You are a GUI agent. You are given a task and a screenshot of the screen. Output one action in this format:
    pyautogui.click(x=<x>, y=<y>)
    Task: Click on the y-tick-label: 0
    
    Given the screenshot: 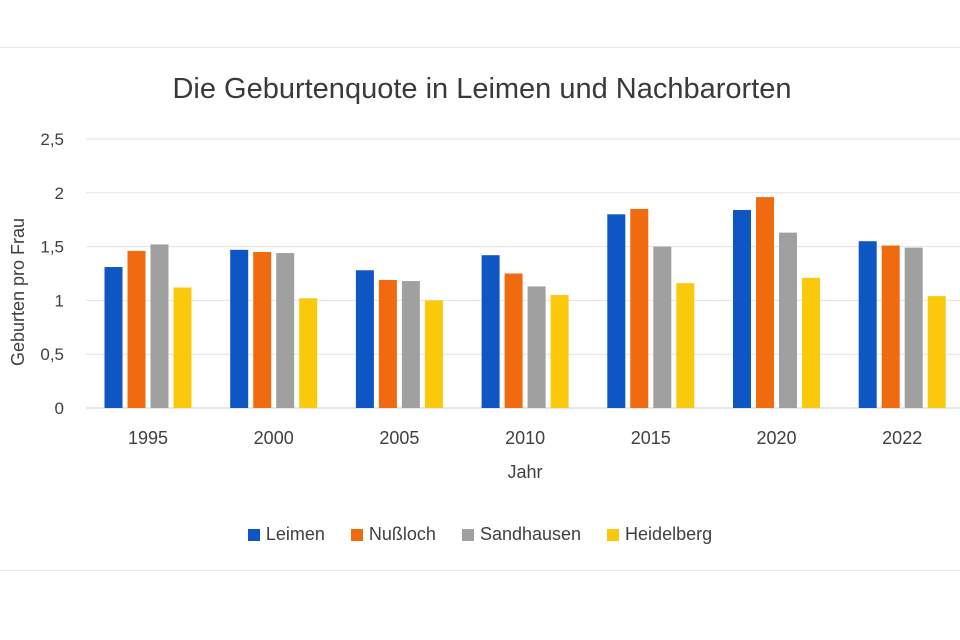 What is the action you would take?
    pyautogui.click(x=59, y=408)
    